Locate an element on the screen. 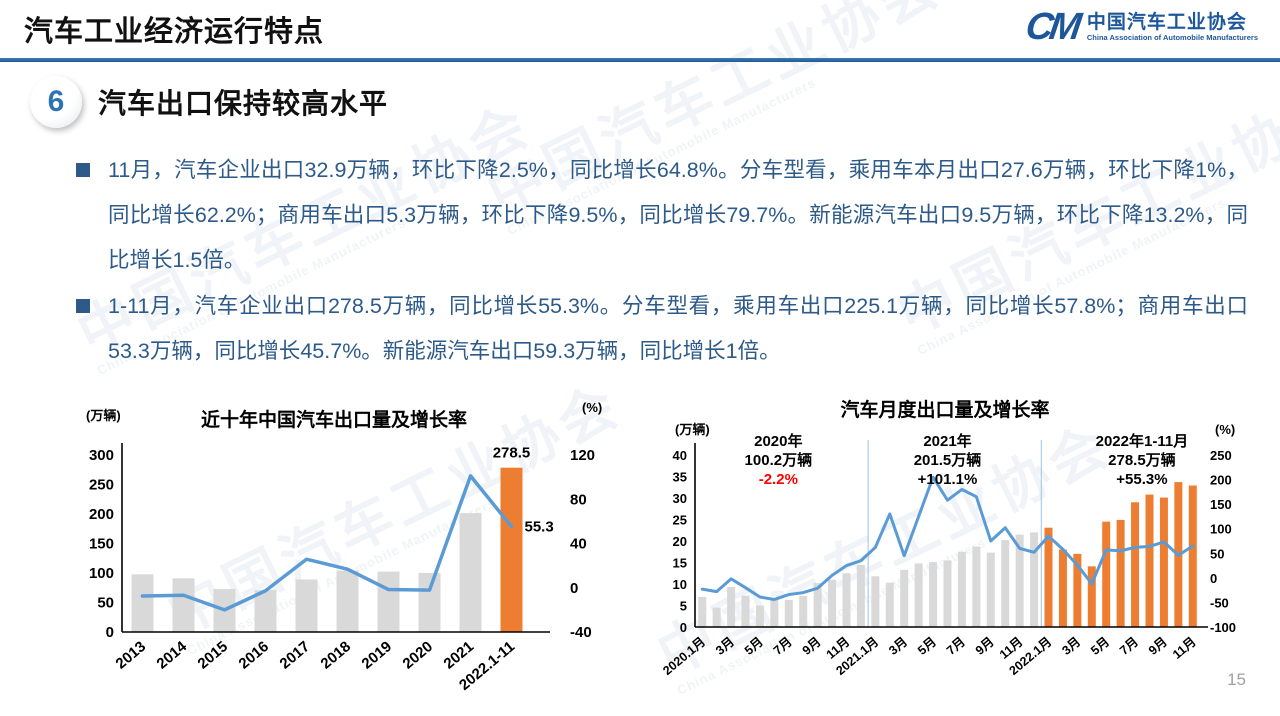 The width and height of the screenshot is (1280, 716). left-axis-tick: 250 is located at coordinates (101, 485).